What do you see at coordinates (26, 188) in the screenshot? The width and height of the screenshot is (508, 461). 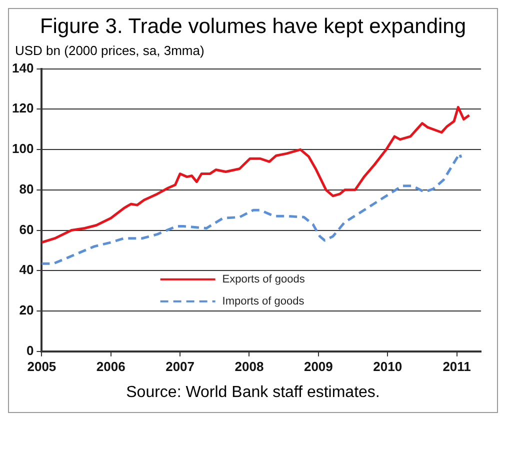 I see `y-tick-label: 80` at bounding box center [26, 188].